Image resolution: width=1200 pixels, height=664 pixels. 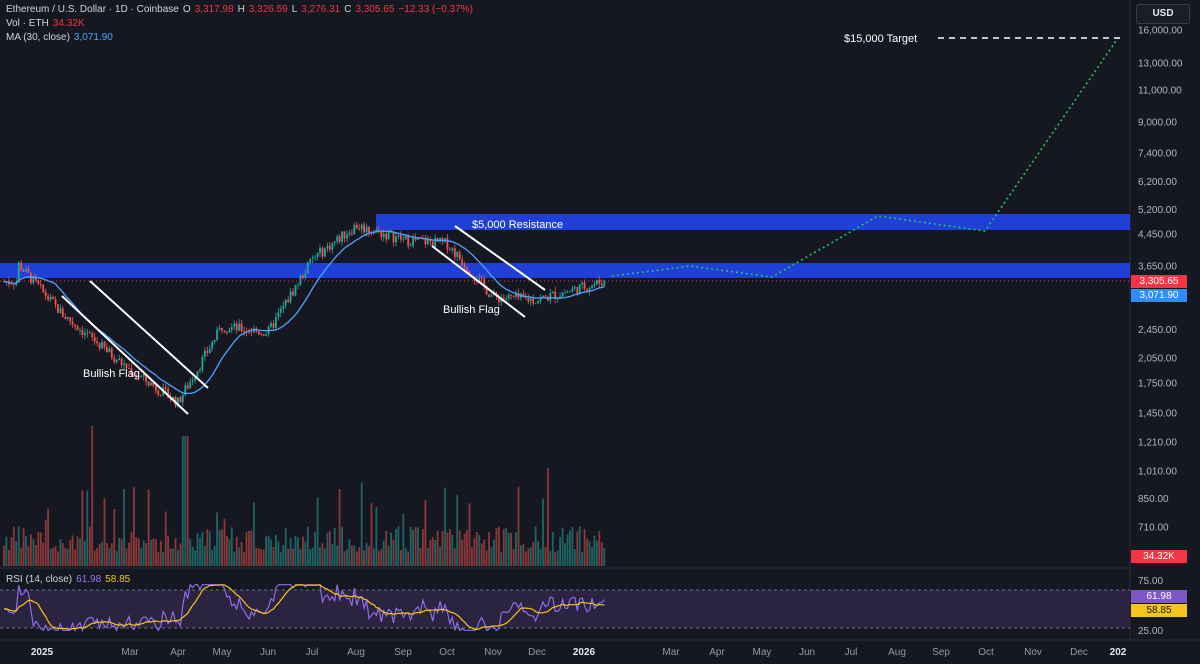 What do you see at coordinates (61, 38) in the screenshot?
I see `ma-legend: MA (30, close) 3,071.90` at bounding box center [61, 38].